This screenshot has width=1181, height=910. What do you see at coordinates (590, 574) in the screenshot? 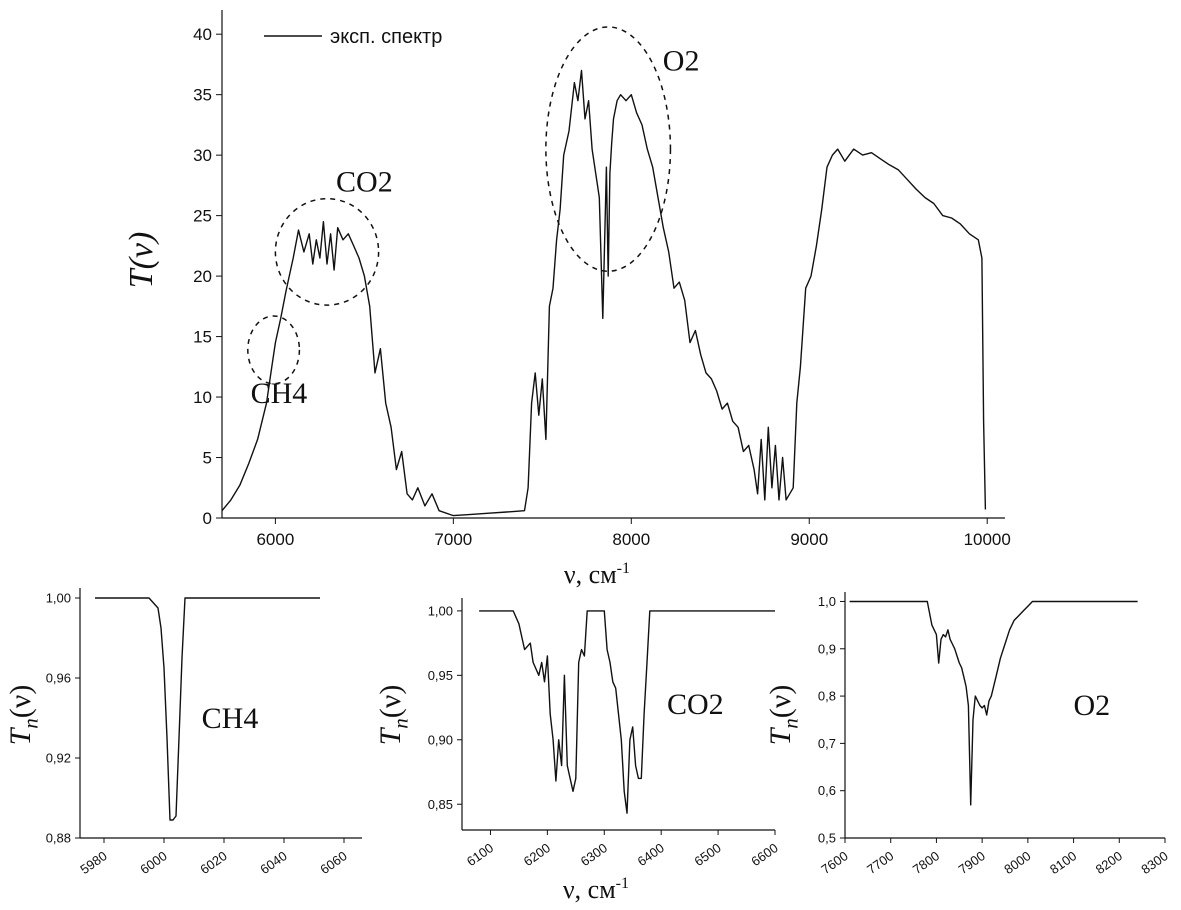
I see `main-x-axis-label-main: ν, см` at bounding box center [590, 574].